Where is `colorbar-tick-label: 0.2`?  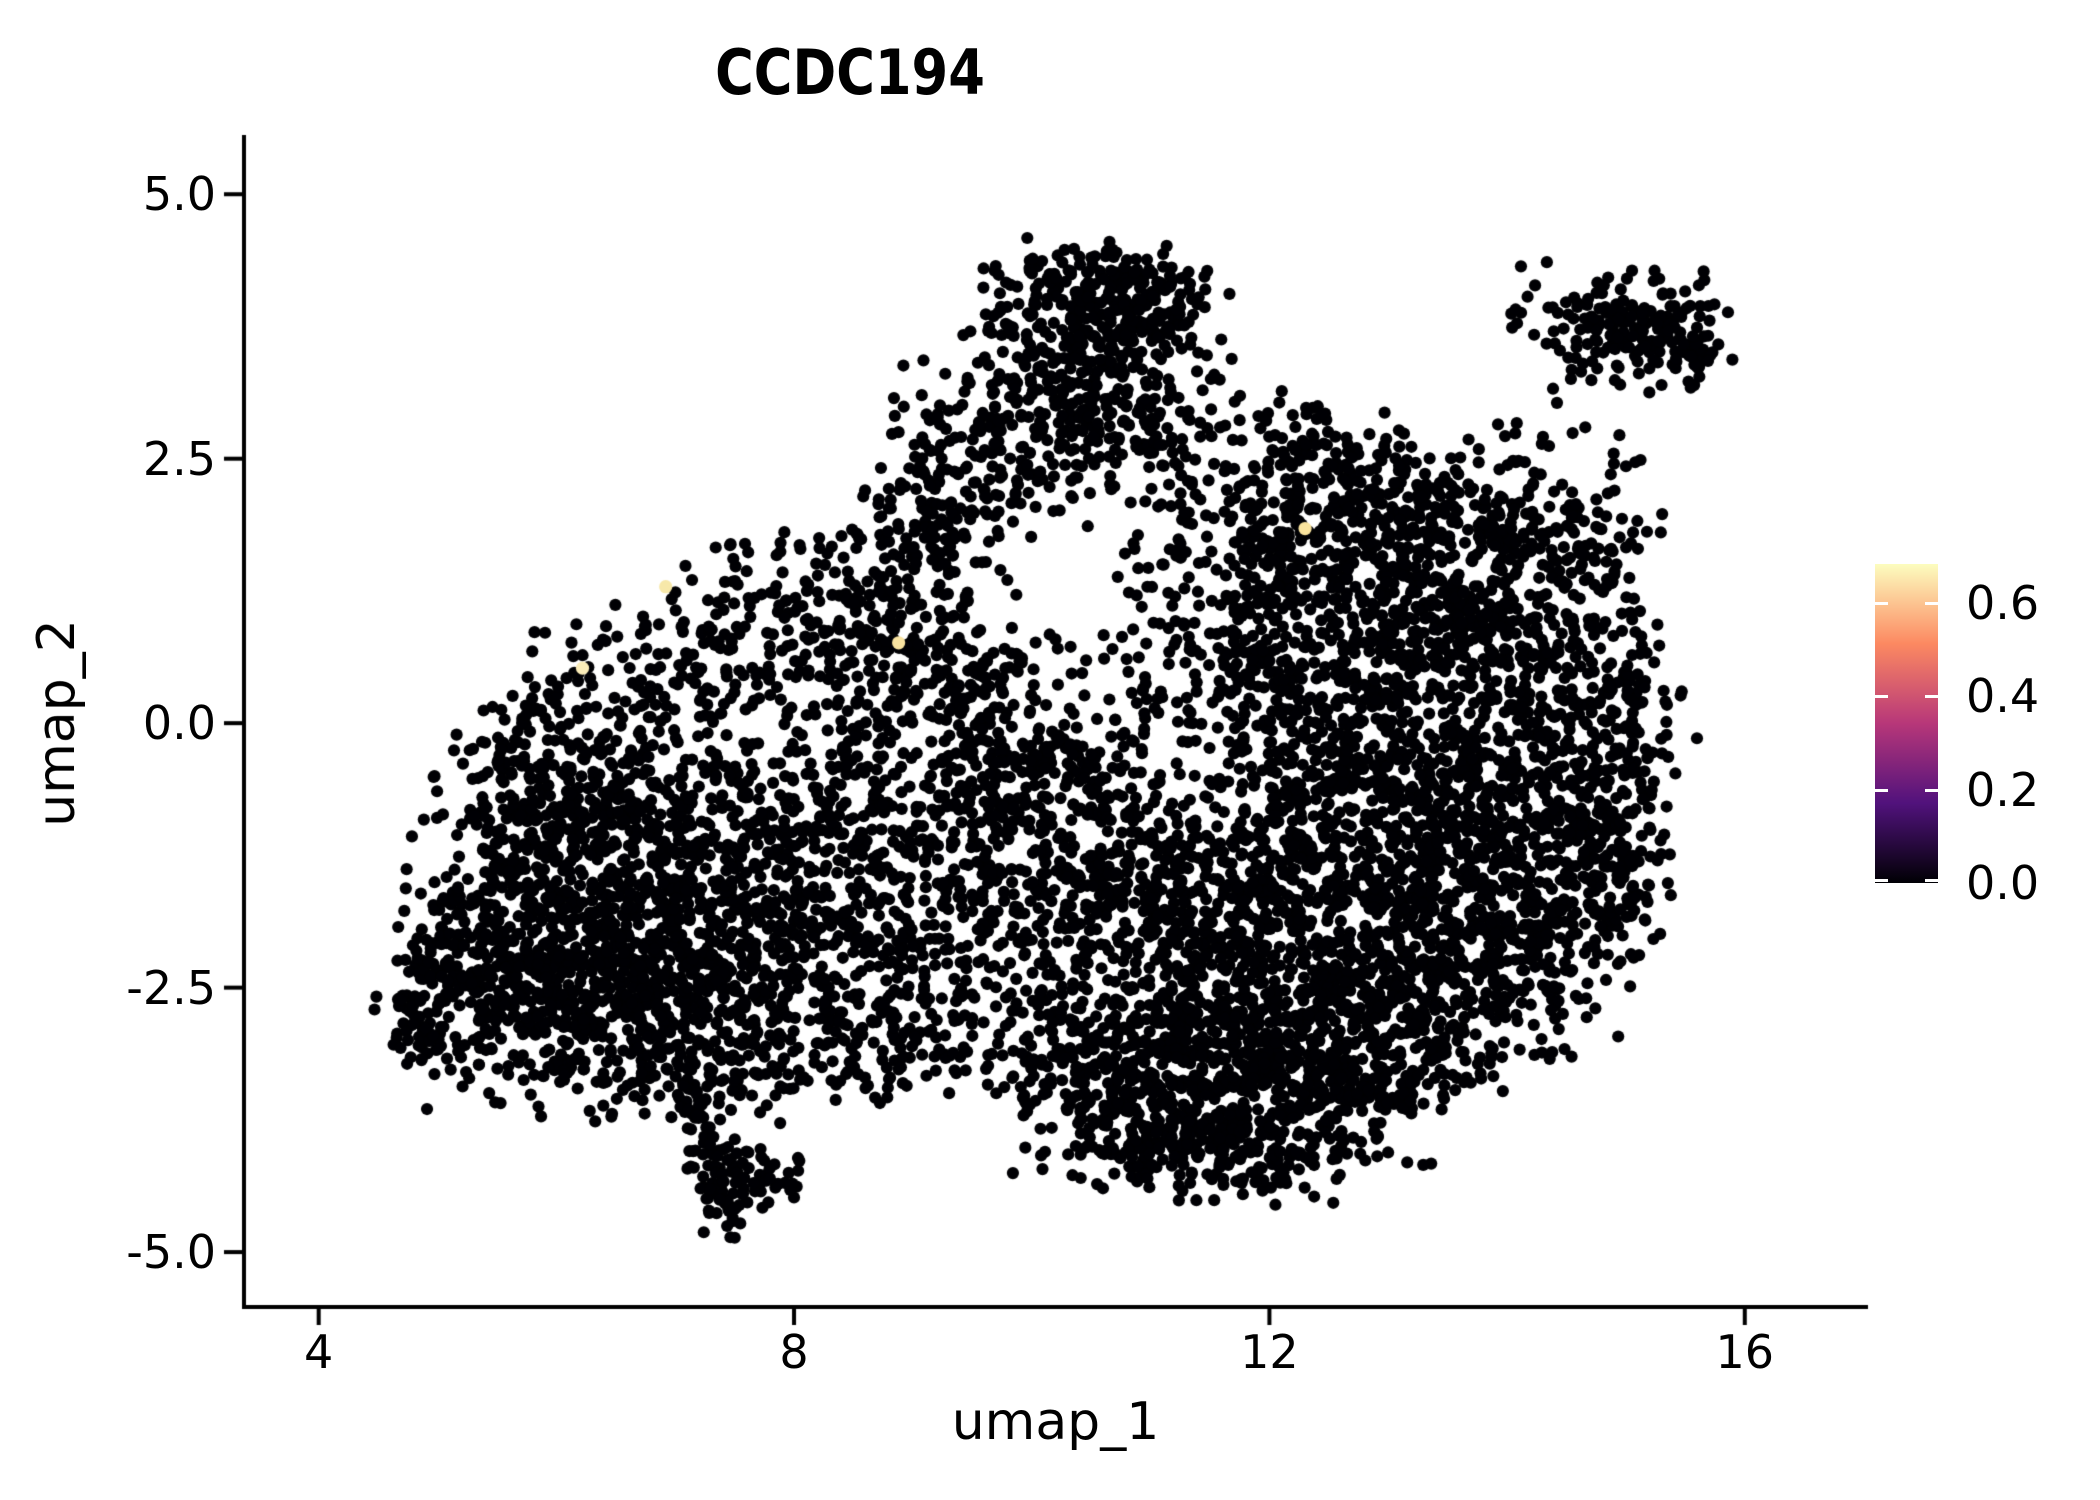 colorbar-tick-label: 0.2 is located at coordinates (2003, 789).